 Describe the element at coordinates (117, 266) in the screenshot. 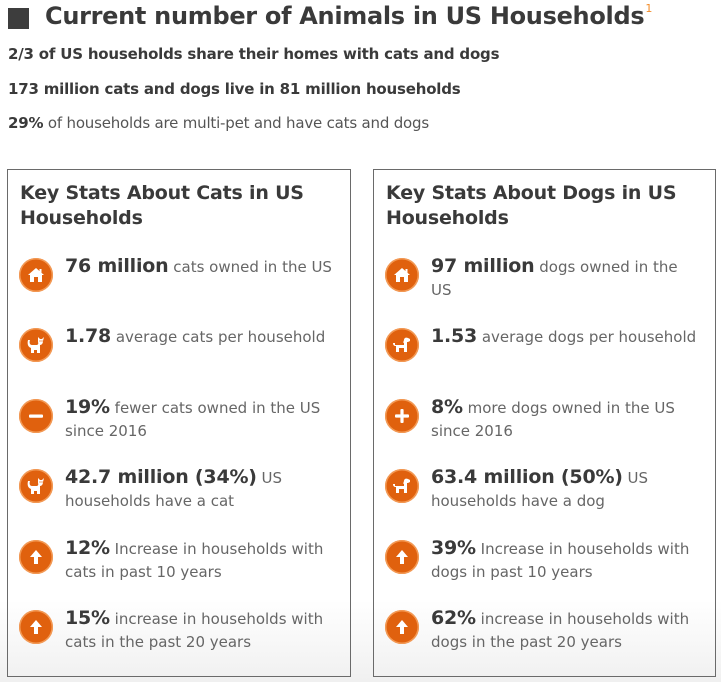

I see `stat-value: 76 million` at that location.